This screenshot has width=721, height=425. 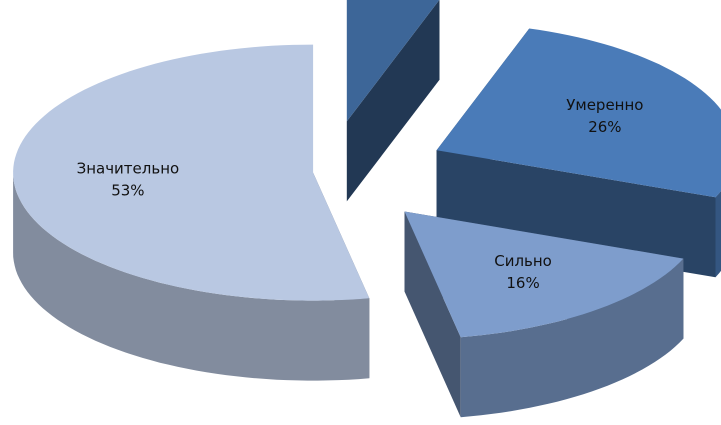 I want to click on data-label-value: 53%, so click(x=127, y=191).